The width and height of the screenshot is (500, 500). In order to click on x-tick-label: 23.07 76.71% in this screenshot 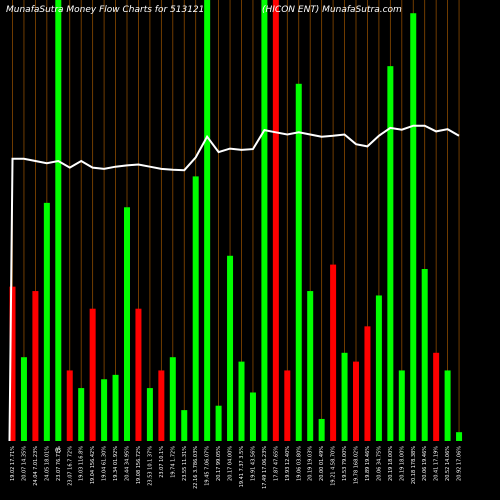, I will do `click(59, 463)`.